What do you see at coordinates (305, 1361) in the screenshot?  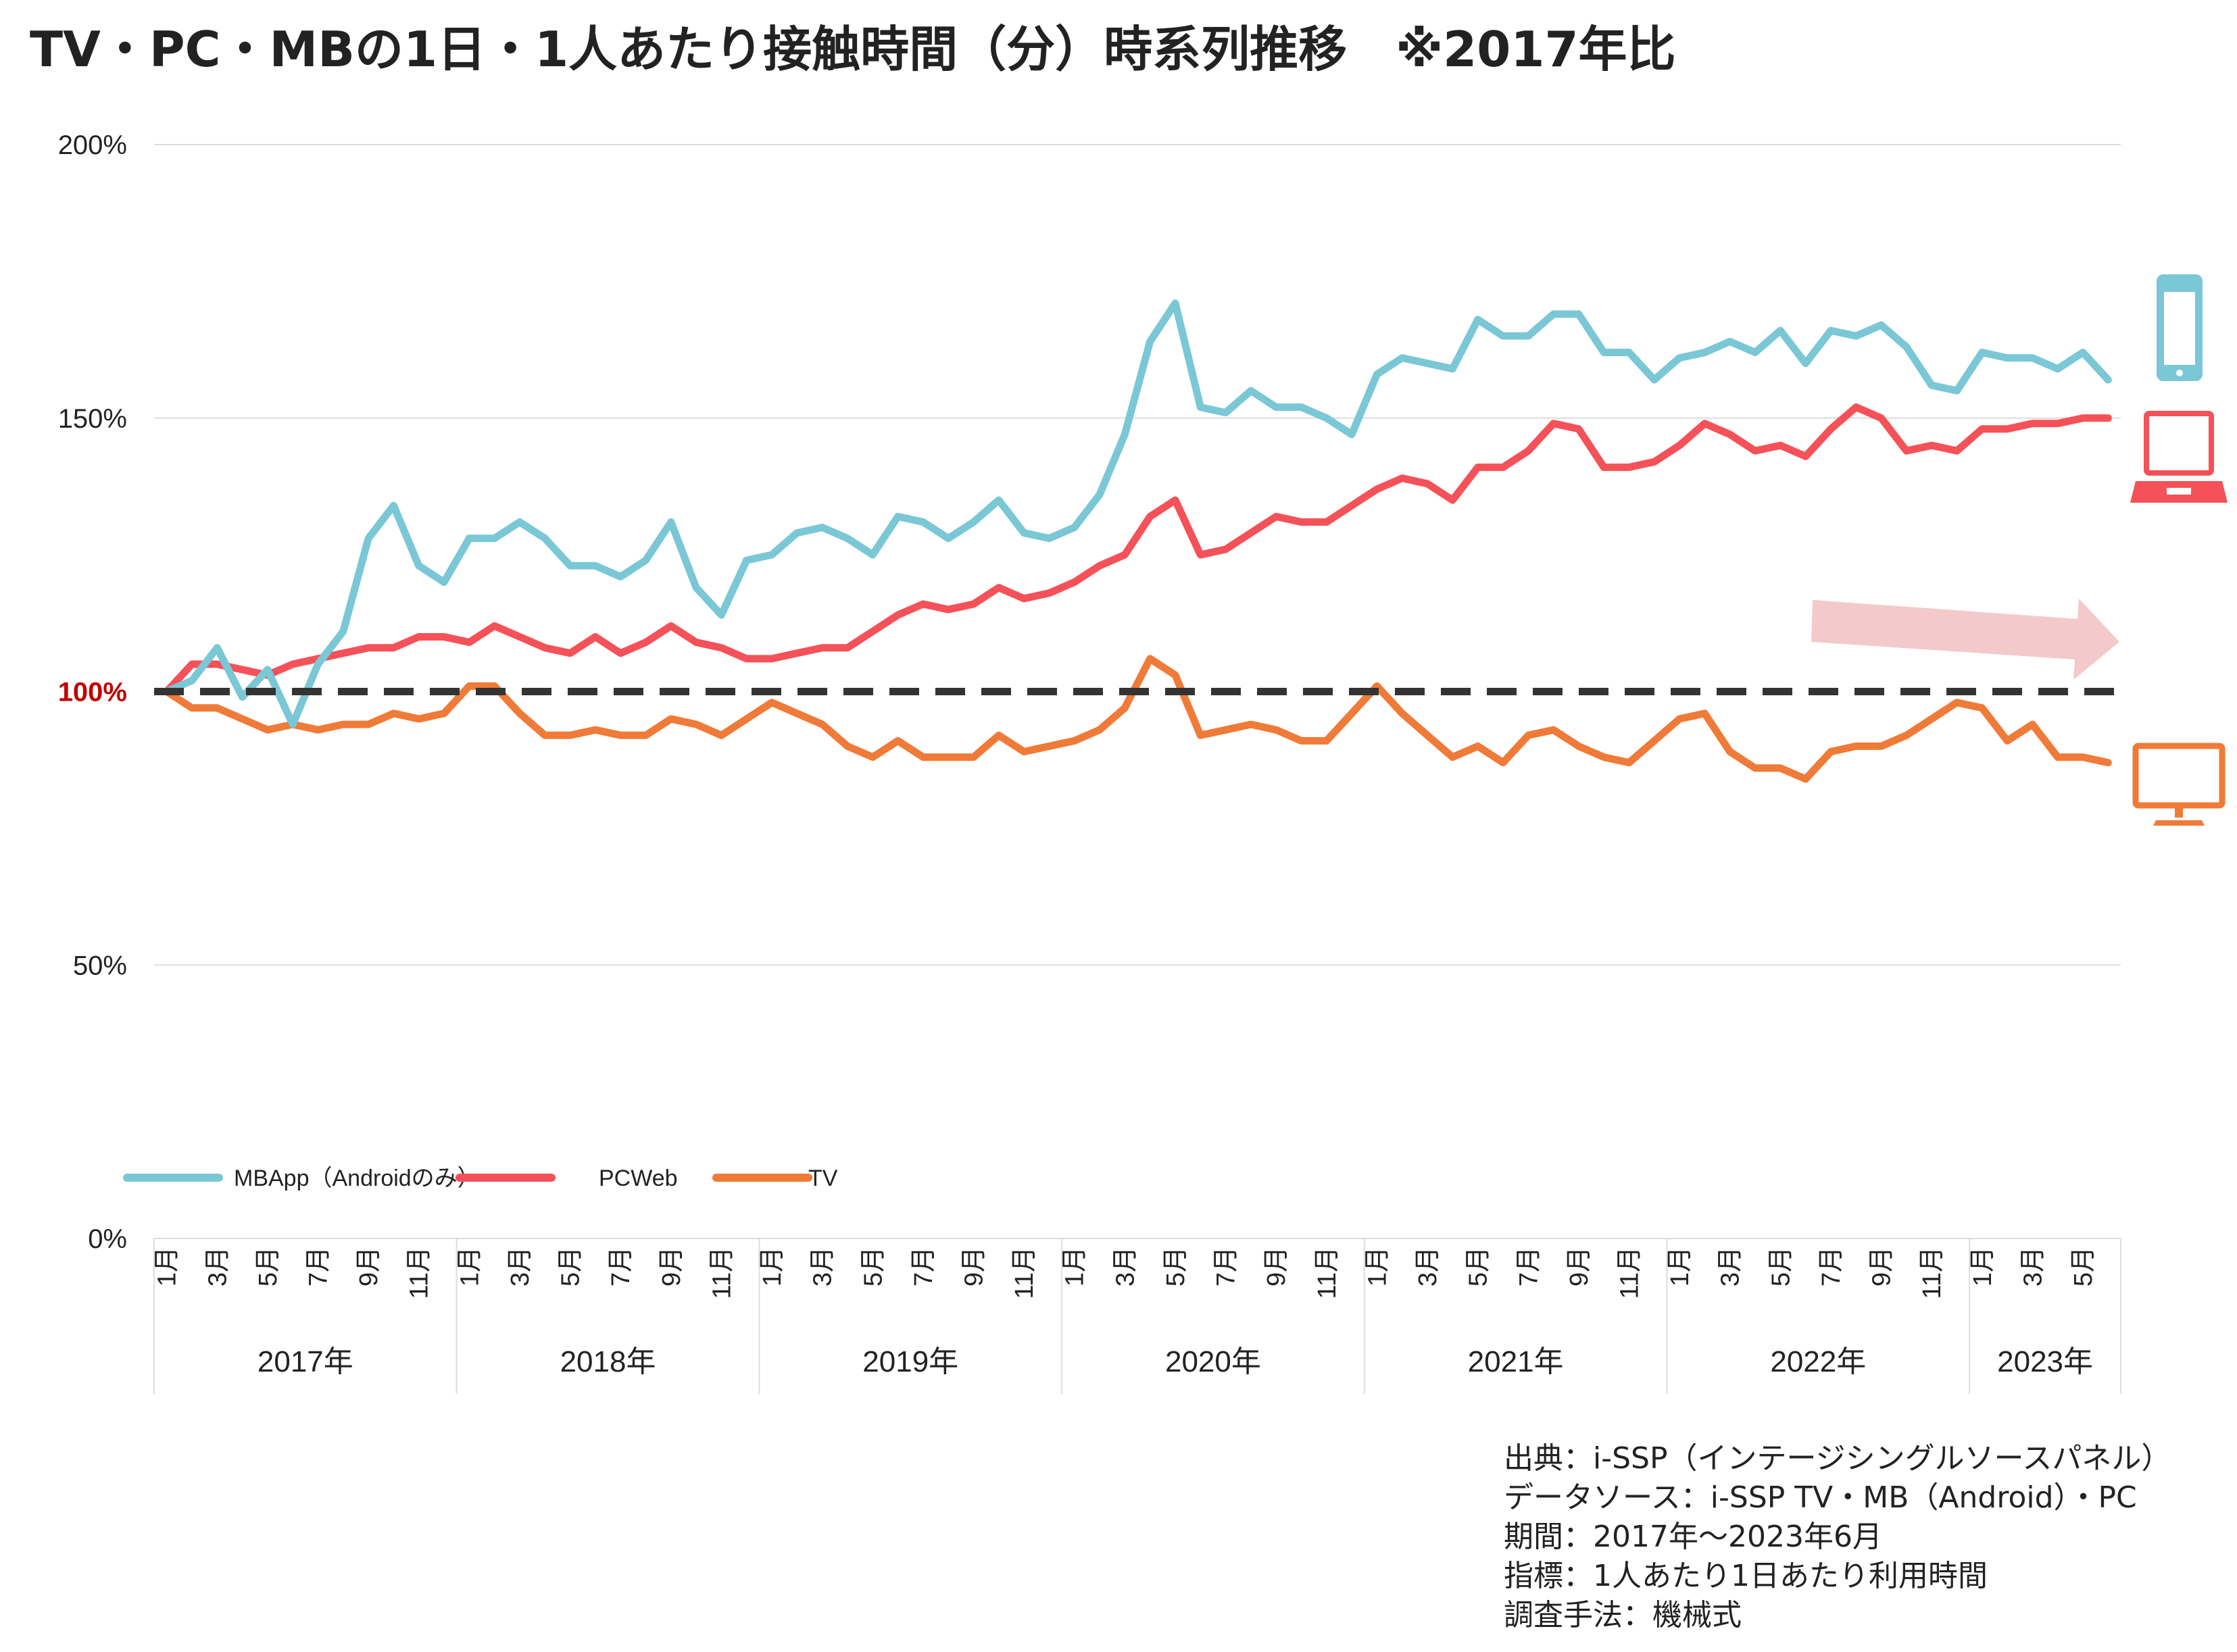 I see `year-label: 2017年` at bounding box center [305, 1361].